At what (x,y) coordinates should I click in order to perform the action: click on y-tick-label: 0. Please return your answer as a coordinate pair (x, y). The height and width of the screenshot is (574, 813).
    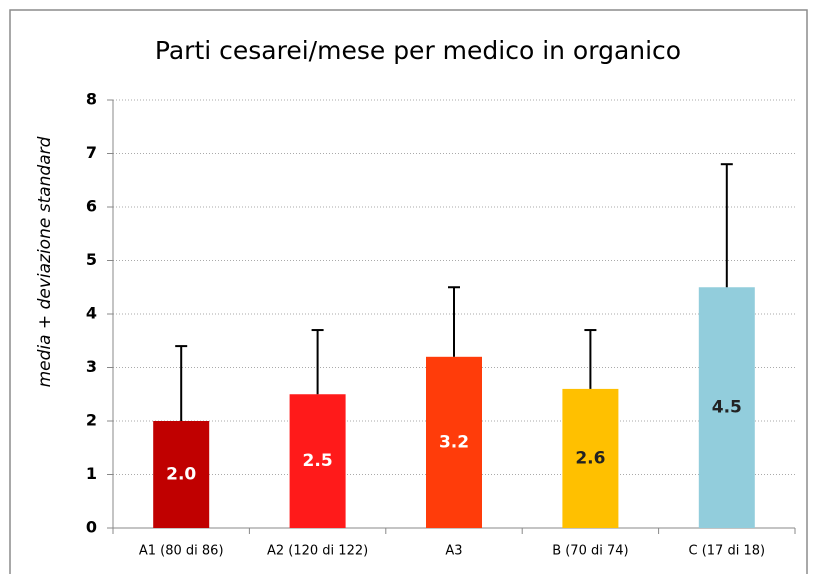
    Looking at the image, I should click on (91, 527).